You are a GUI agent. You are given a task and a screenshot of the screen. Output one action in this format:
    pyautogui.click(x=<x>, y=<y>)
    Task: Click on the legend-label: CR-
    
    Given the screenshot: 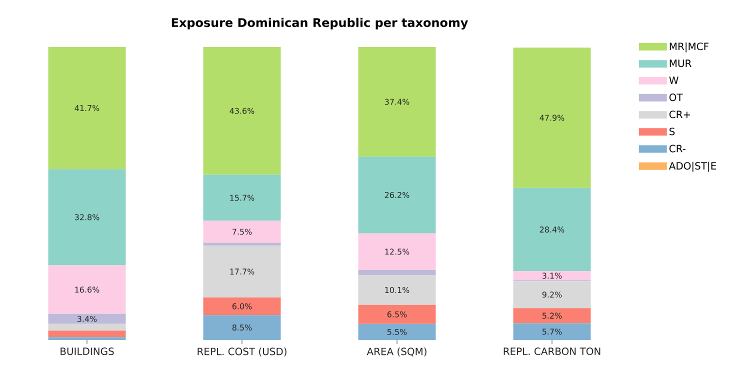 What is the action you would take?
    pyautogui.click(x=677, y=148)
    